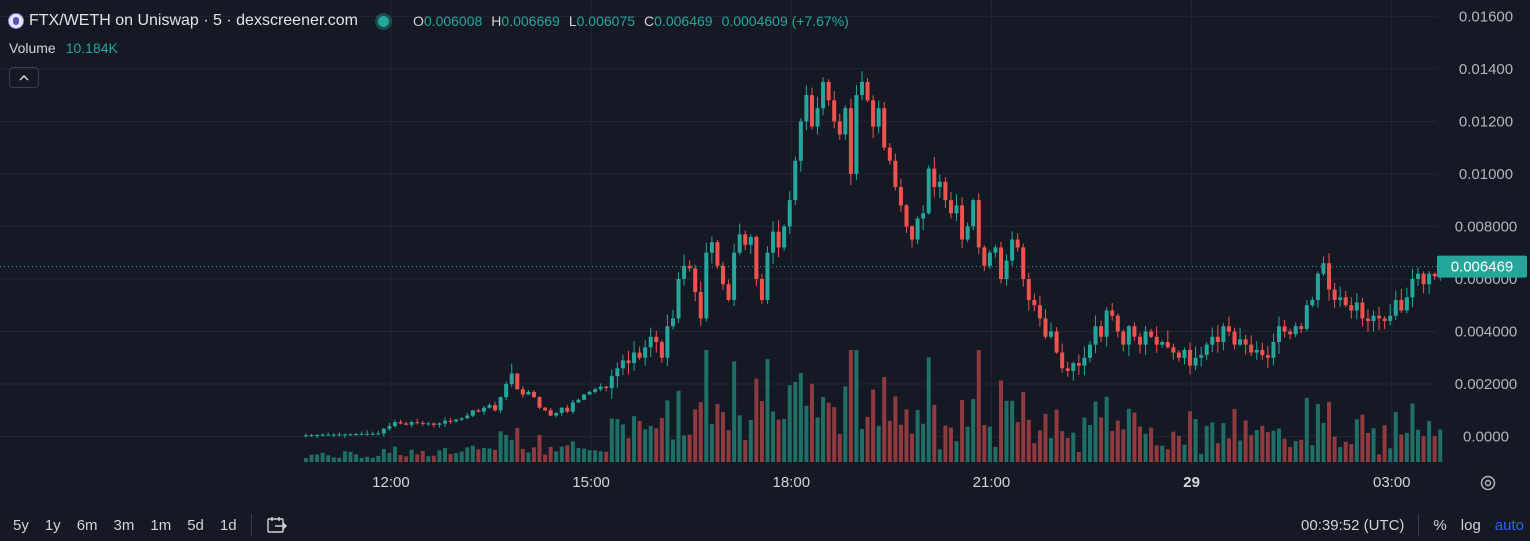  What do you see at coordinates (21, 525) in the screenshot?
I see `timeframe-5y: 5y` at bounding box center [21, 525].